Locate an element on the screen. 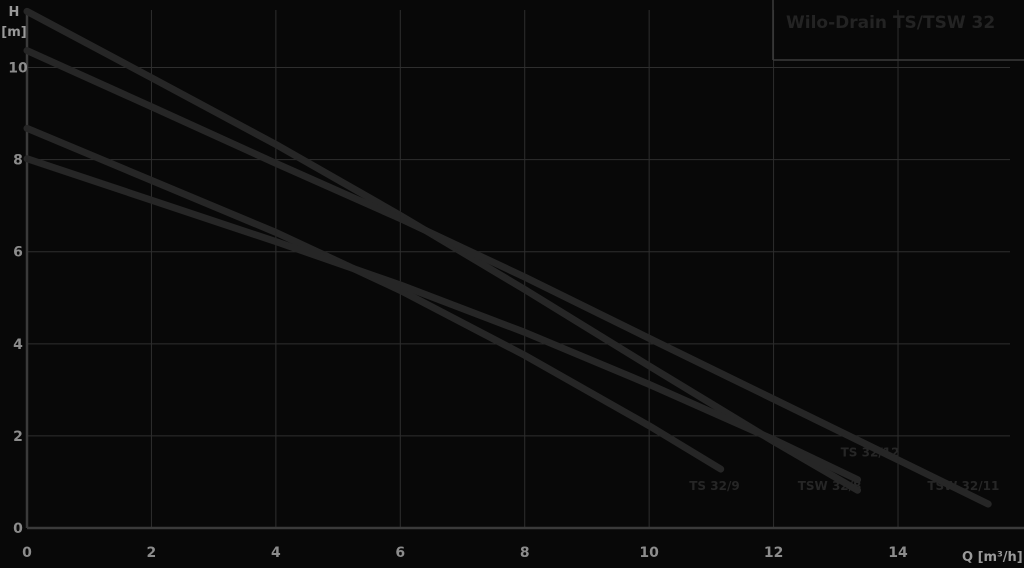  y-tick-label: 6 is located at coordinates (18, 253).